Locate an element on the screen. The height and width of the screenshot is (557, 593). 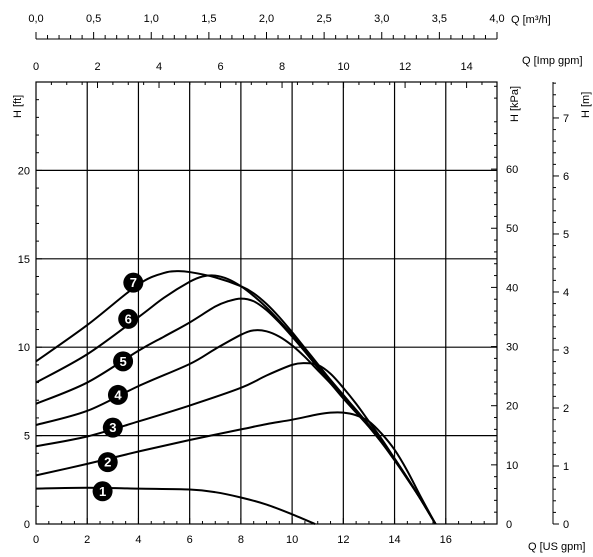
y-tick-label-kpa: 40 is located at coordinates (512, 288).